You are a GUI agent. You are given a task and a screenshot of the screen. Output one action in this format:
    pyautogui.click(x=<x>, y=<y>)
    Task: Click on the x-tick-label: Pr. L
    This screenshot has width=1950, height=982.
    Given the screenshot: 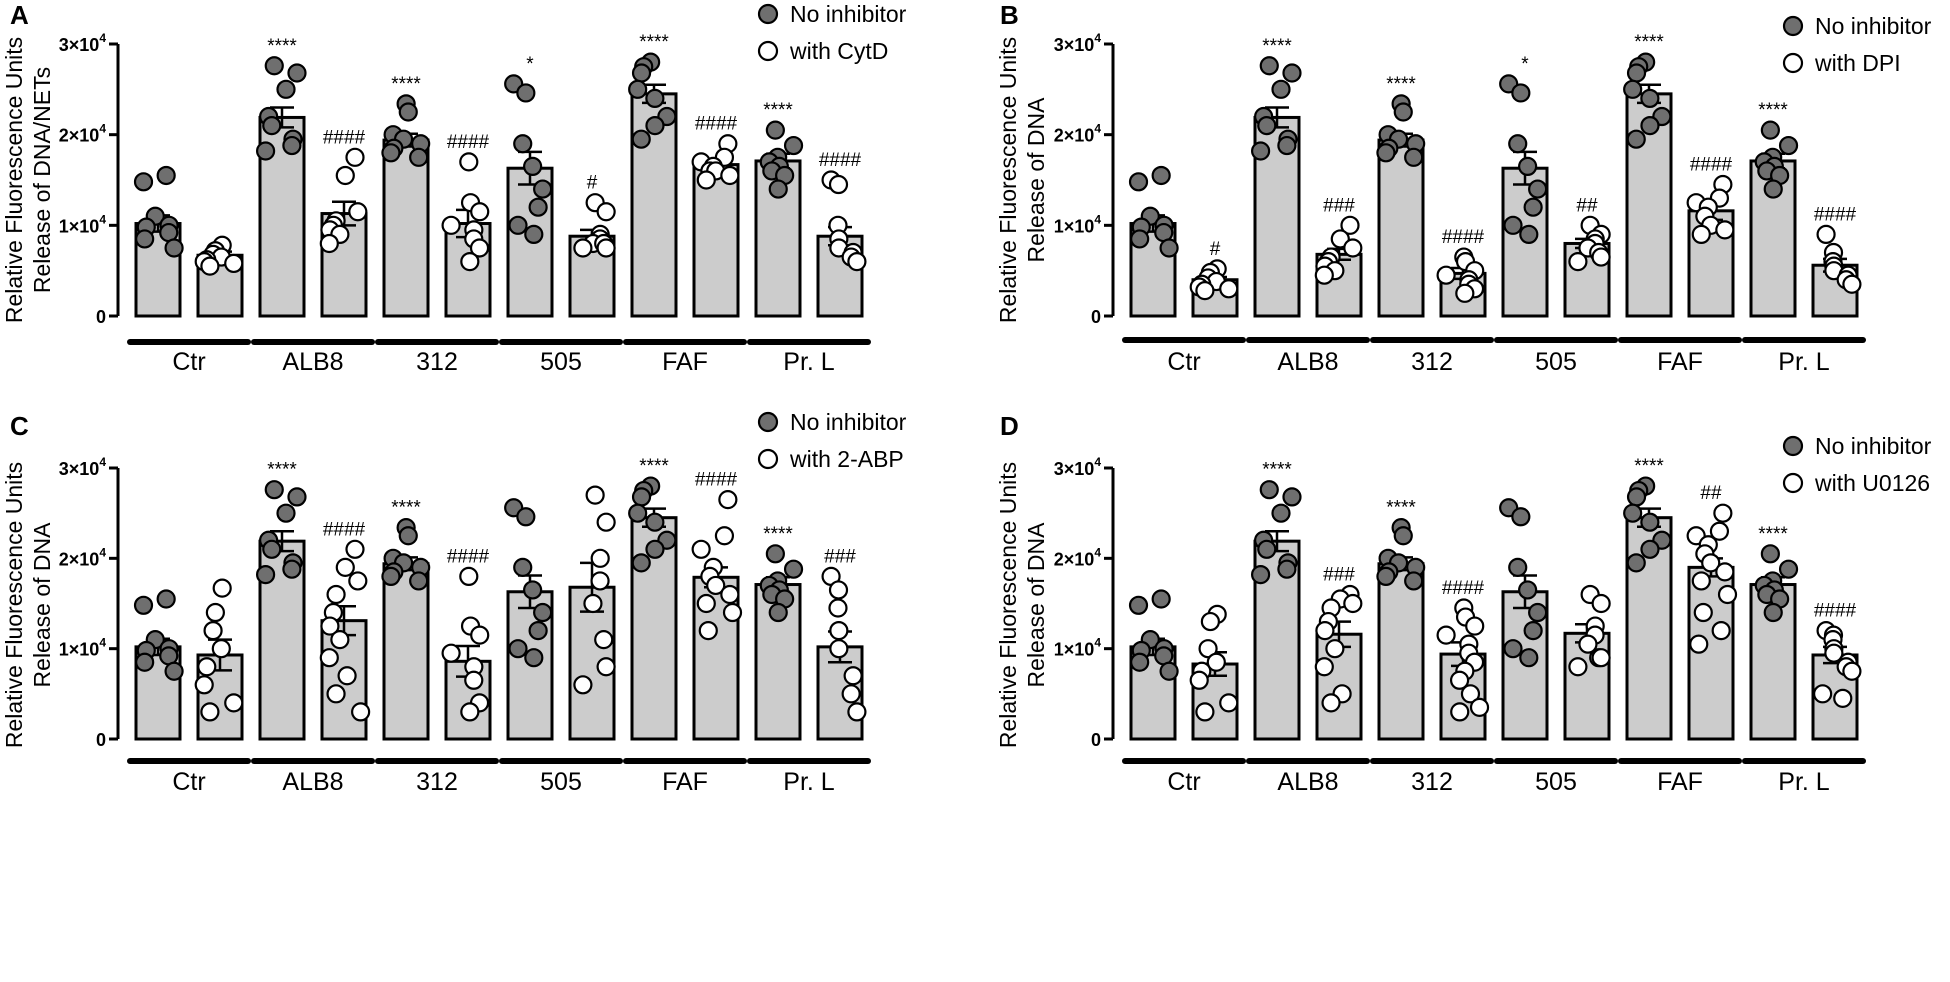 What is the action you would take?
    pyautogui.click(x=1804, y=362)
    